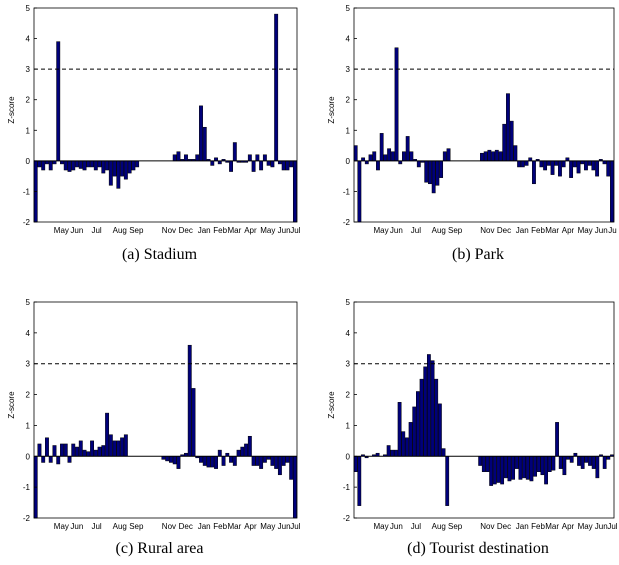 The height and width of the screenshot is (565, 619). I want to click on panel-caption: (c) Rural area, so click(160, 548).